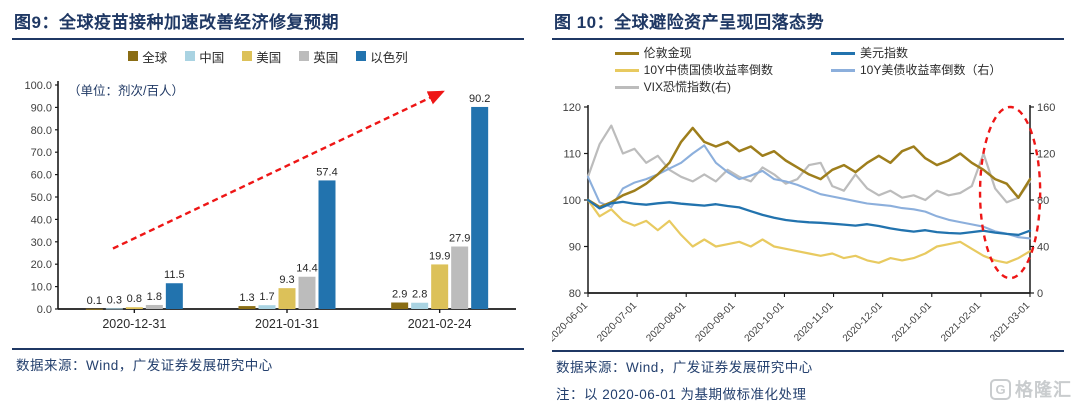 The height and width of the screenshot is (406, 1080). Describe the element at coordinates (134, 299) in the screenshot. I see `svg-text: 0.8` at that location.